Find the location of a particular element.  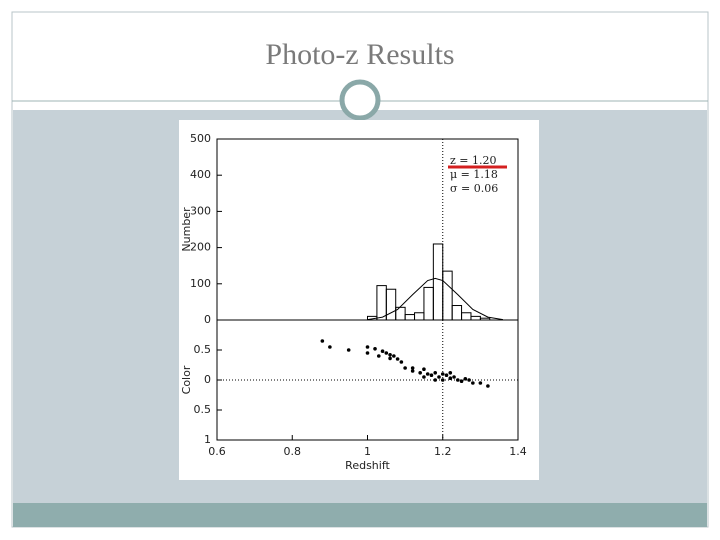

y-tick-label: 400 is located at coordinates (200, 174).